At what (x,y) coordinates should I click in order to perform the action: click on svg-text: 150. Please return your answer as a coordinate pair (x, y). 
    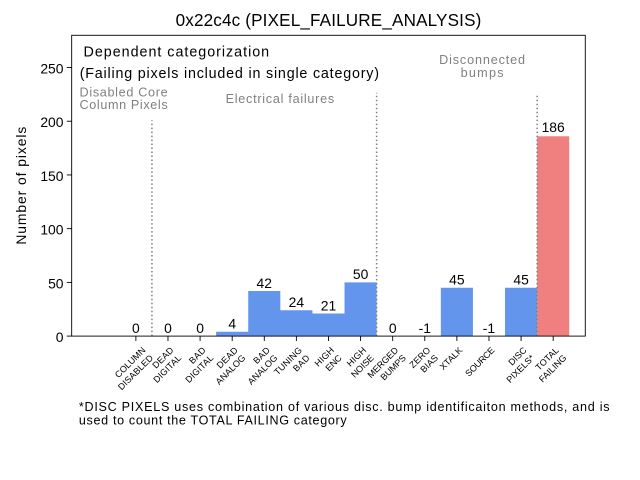
    Looking at the image, I should click on (51, 176).